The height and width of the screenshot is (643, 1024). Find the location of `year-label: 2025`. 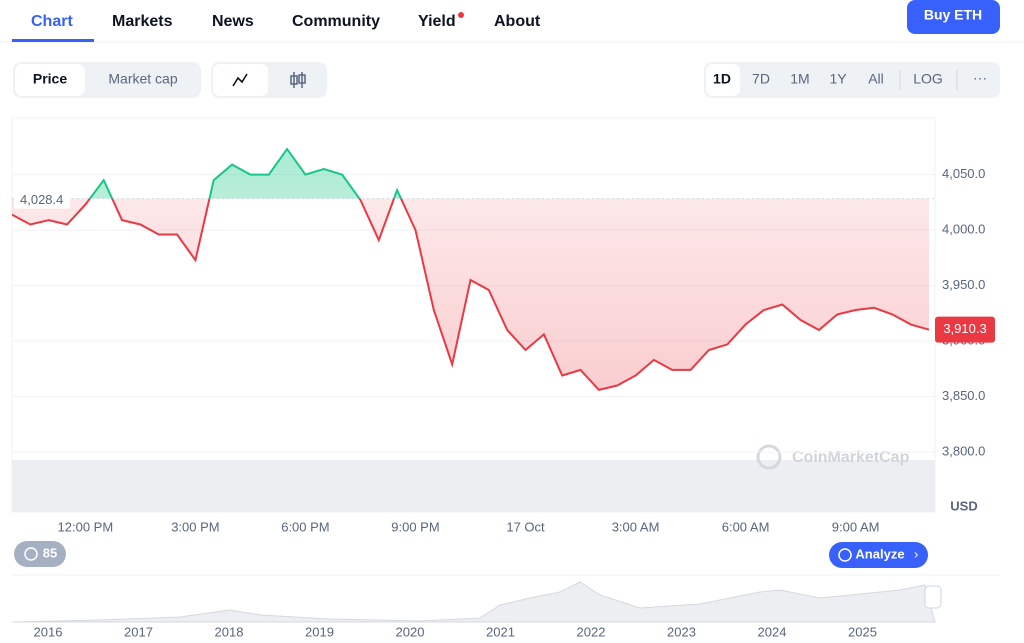

year-label: 2025 is located at coordinates (862, 631).